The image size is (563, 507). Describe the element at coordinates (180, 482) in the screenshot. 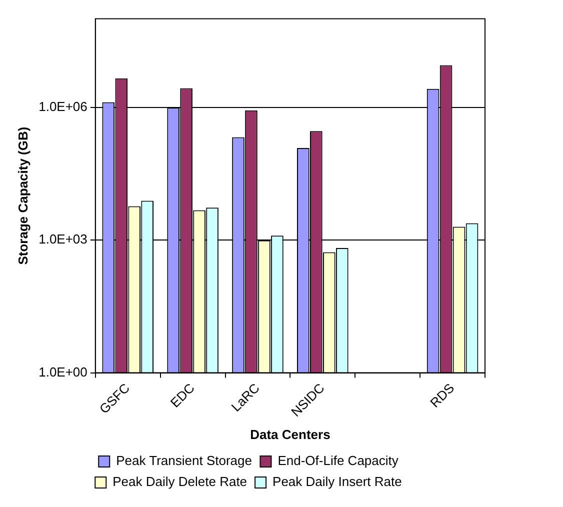

I see `legend-label: Peak Daily Delete Rate` at that location.